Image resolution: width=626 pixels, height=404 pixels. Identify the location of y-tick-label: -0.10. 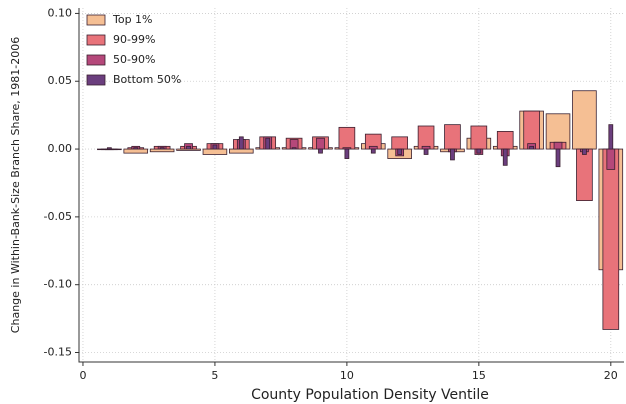
(58, 284).